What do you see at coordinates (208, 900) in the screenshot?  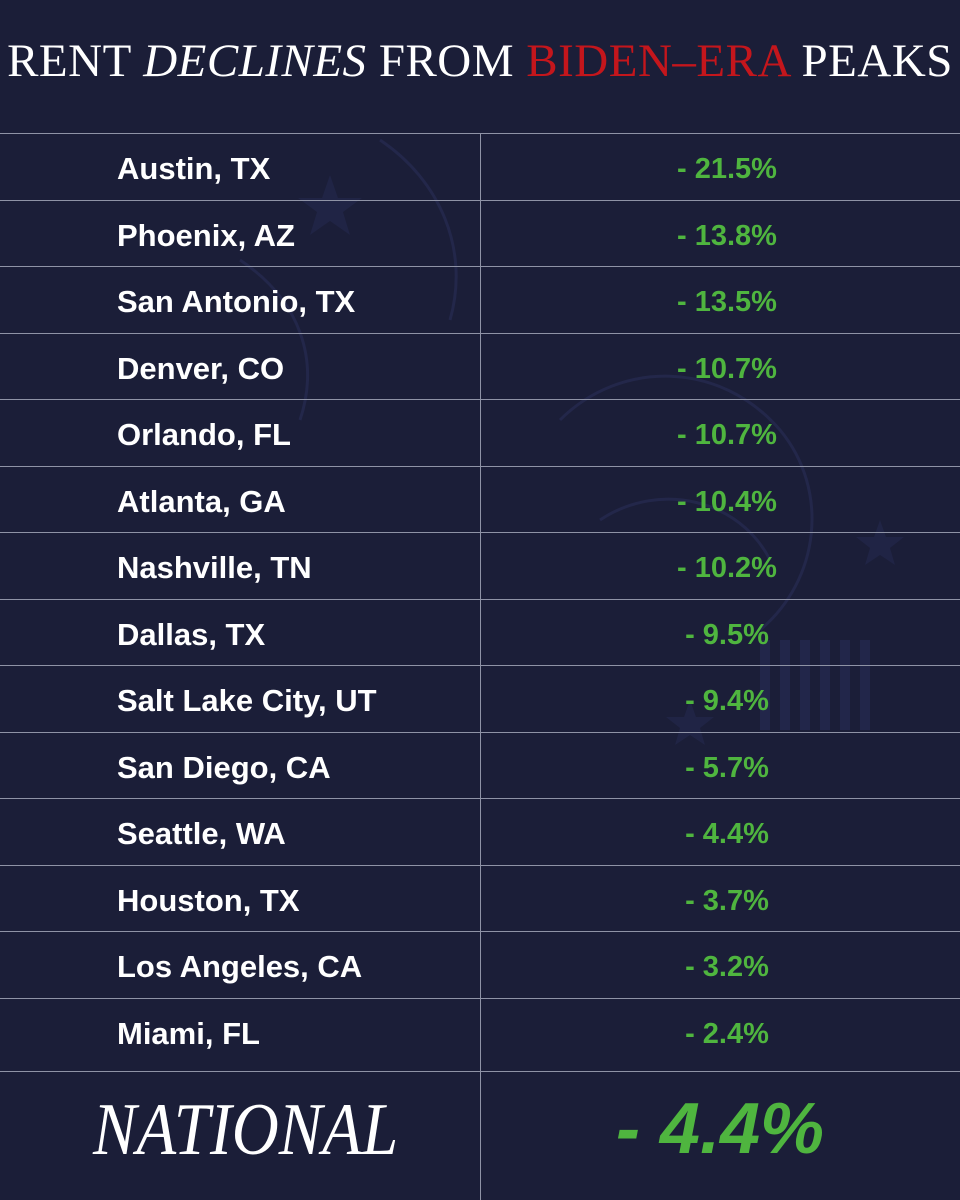 I see `city-label: Houston, TX` at bounding box center [208, 900].